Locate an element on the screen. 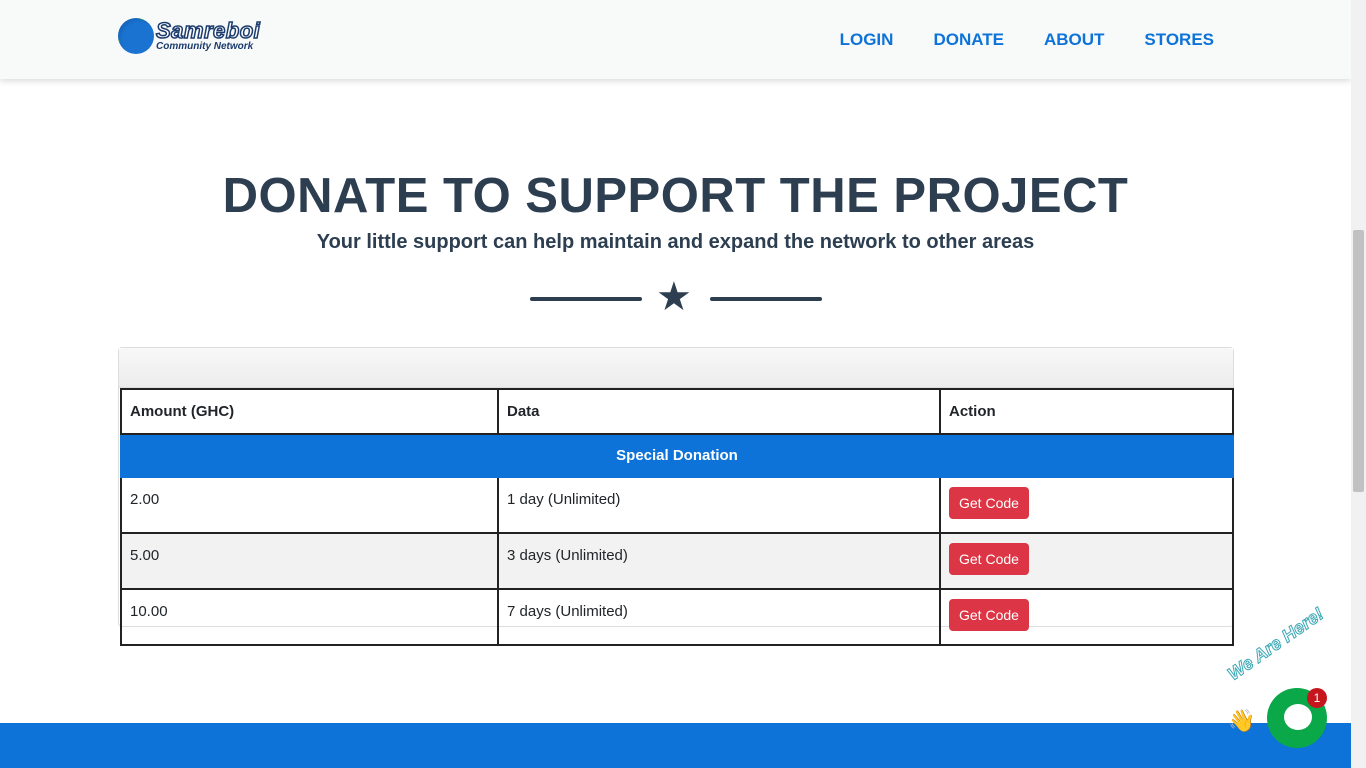  logo: Samreboi Community Network is located at coordinates (189, 36).